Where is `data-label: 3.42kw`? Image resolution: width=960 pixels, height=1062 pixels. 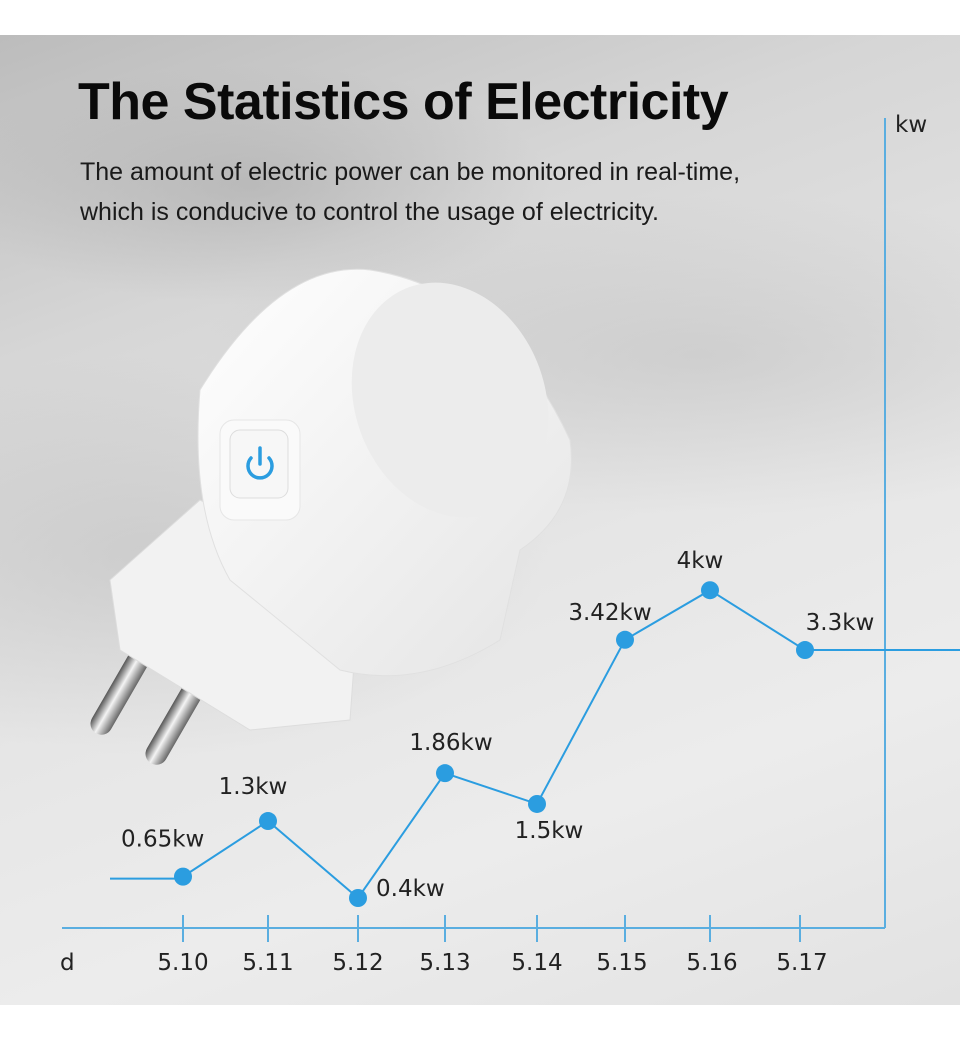 data-label: 3.42kw is located at coordinates (609, 613).